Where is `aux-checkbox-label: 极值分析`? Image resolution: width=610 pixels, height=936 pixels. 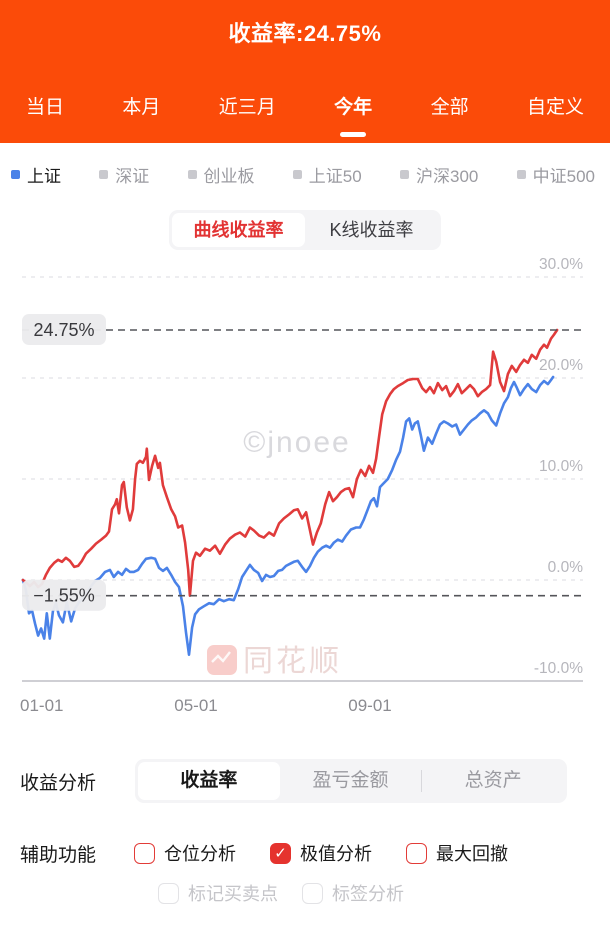
aux-checkbox-label: 极值分析 is located at coordinates (336, 854).